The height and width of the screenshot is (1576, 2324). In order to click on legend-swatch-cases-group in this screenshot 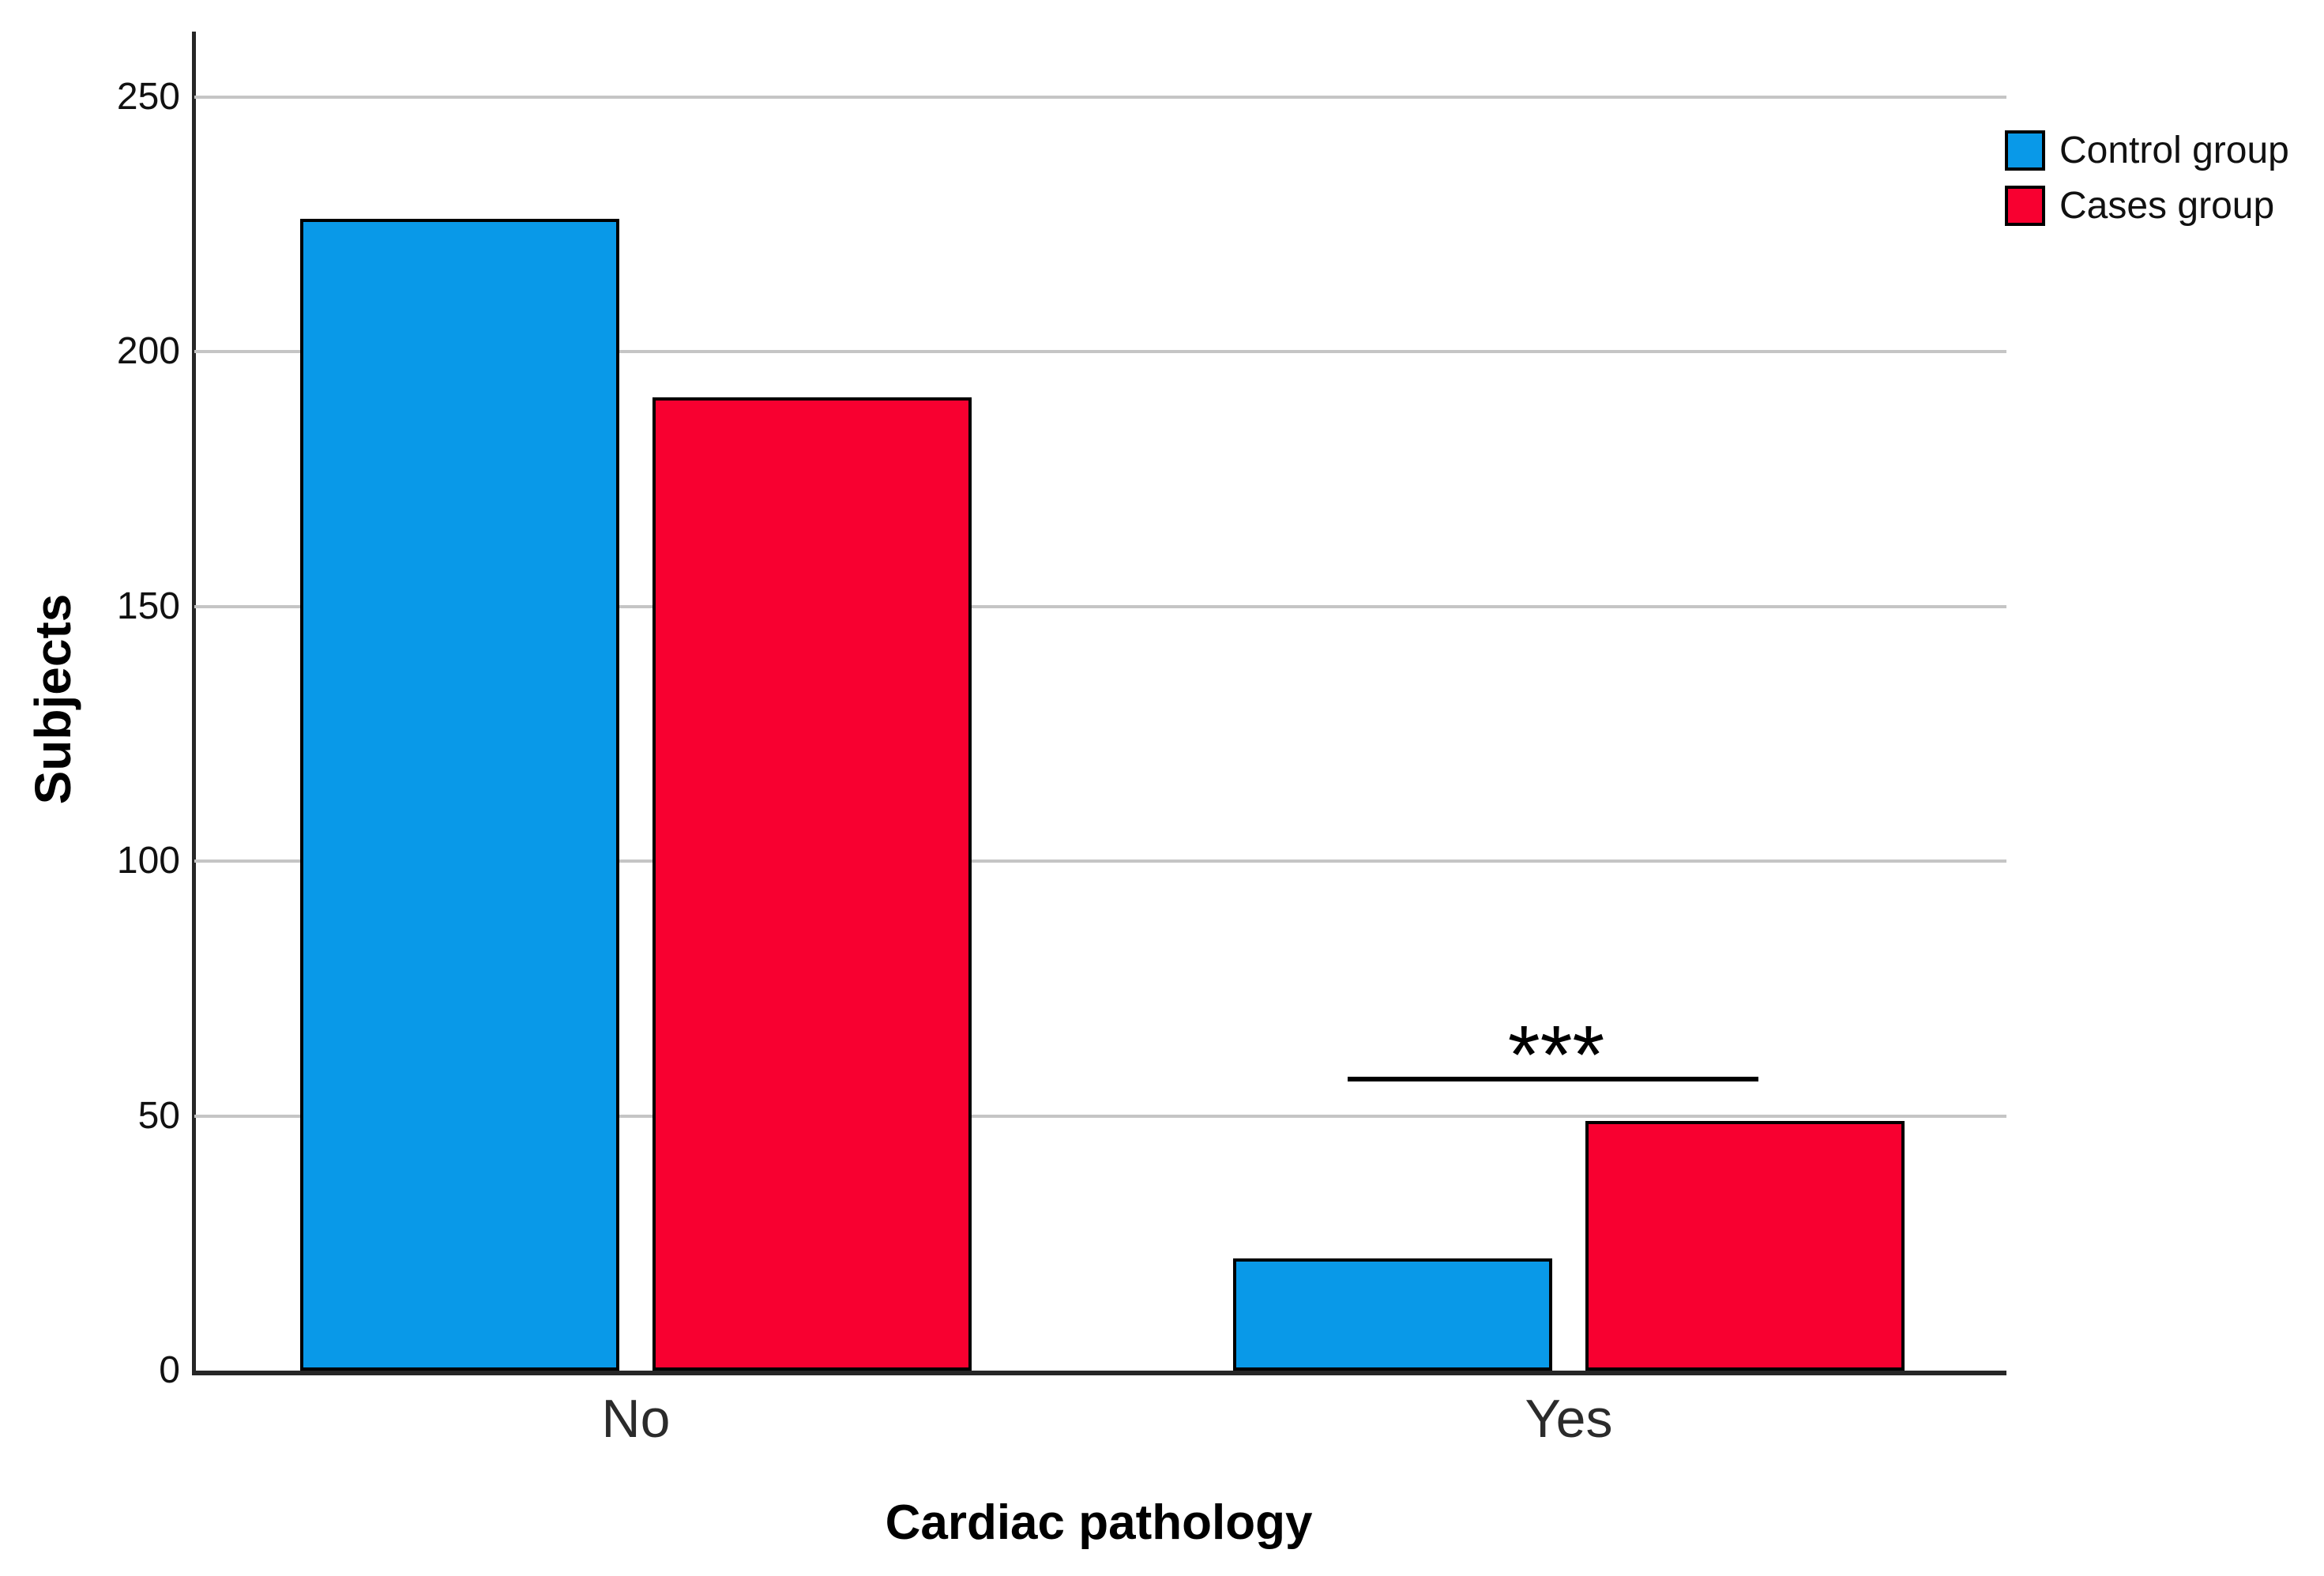, I will do `click(2025, 206)`.